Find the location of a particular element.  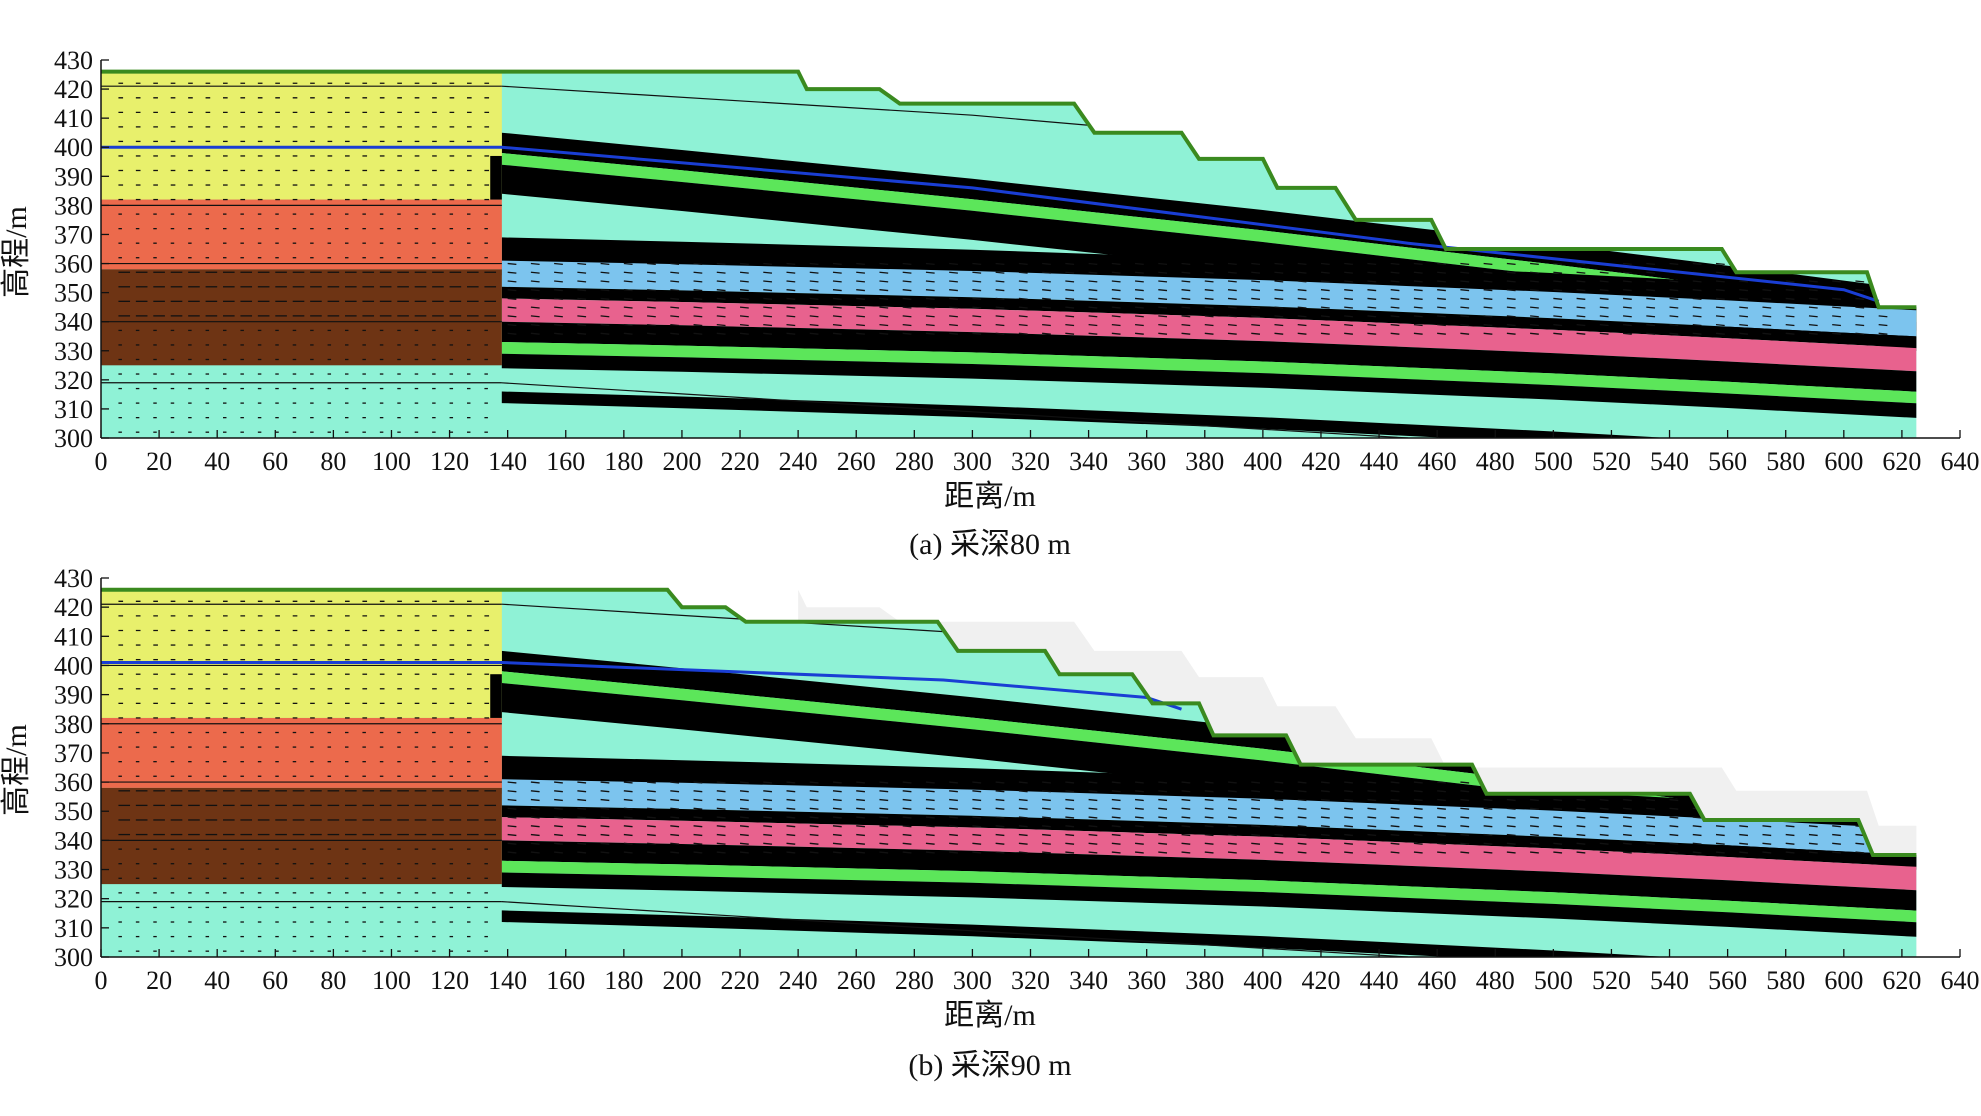

x-tick-label: 380 is located at coordinates (1204, 461).